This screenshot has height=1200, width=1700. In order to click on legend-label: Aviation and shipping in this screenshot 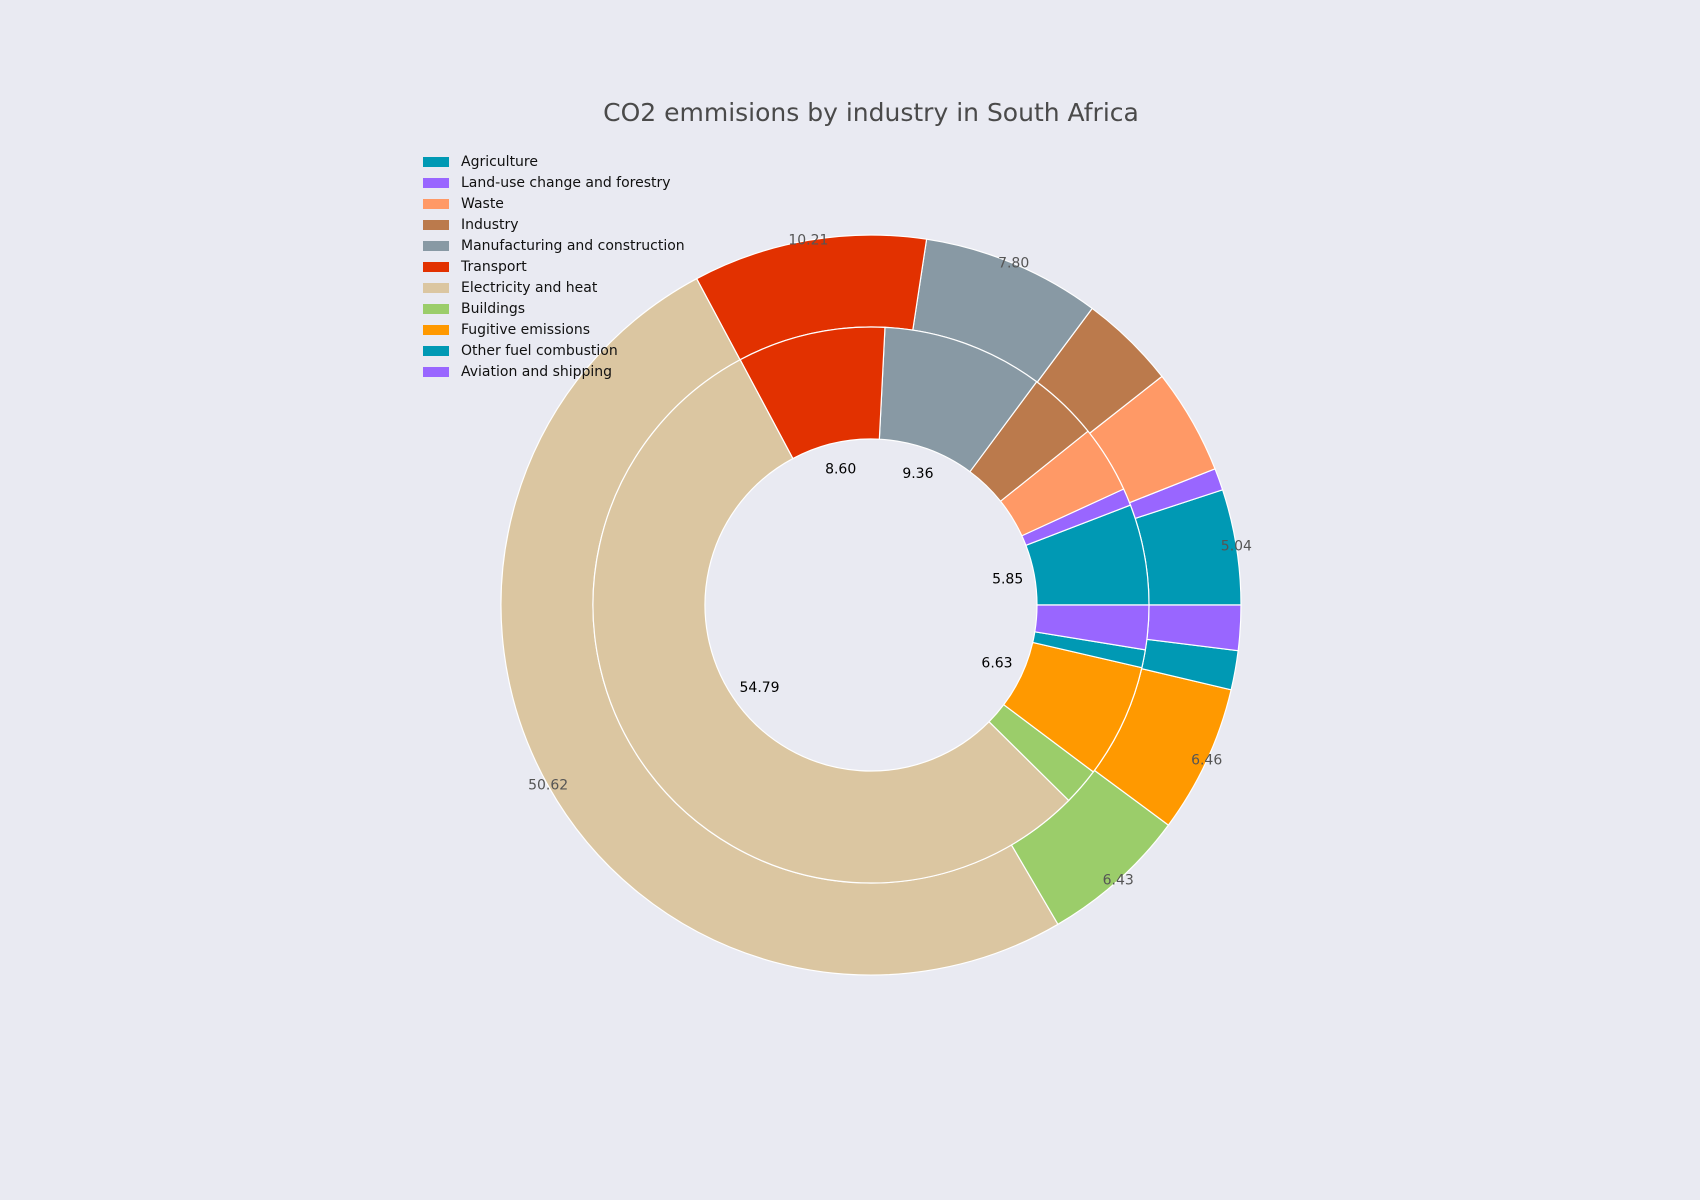, I will do `click(536, 372)`.